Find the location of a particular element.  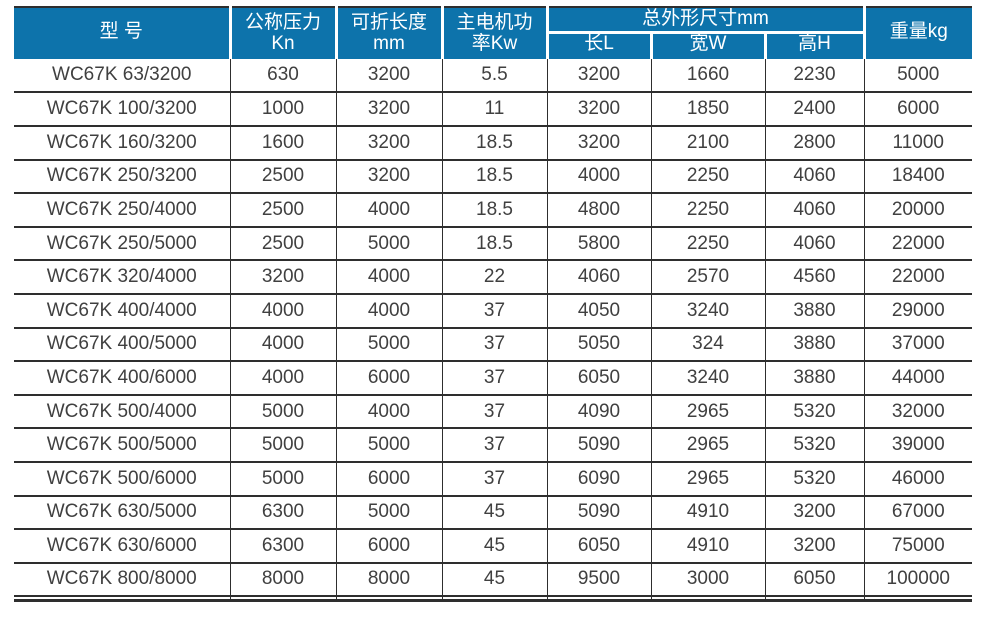

cell-weight-kg: 6000 is located at coordinates (918, 109).